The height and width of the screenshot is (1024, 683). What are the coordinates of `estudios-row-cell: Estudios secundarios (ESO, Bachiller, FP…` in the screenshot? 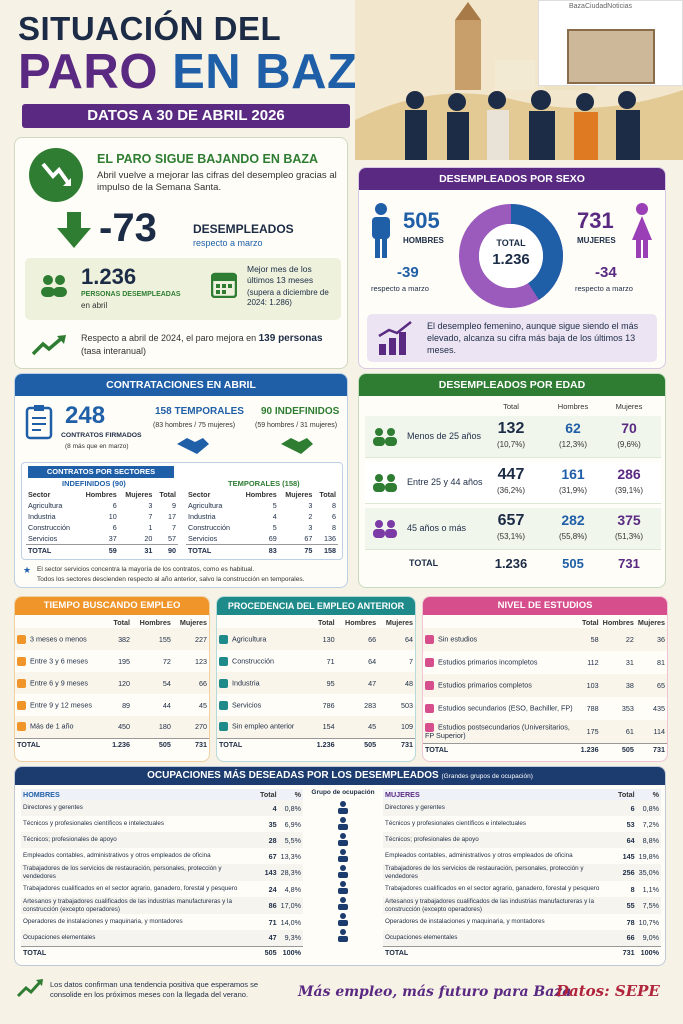 It's located at (501, 708).